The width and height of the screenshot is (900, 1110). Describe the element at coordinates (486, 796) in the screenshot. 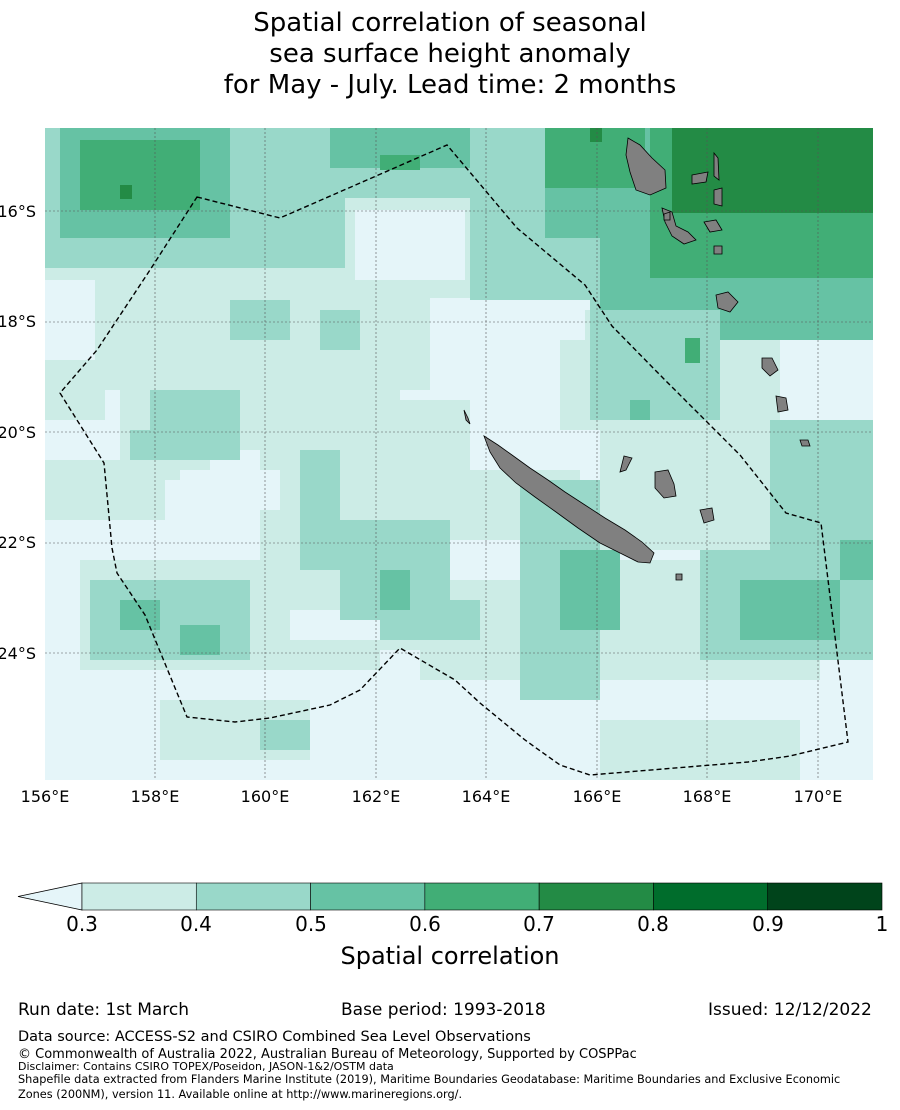

I see `lon-label-164e: 164°E` at that location.